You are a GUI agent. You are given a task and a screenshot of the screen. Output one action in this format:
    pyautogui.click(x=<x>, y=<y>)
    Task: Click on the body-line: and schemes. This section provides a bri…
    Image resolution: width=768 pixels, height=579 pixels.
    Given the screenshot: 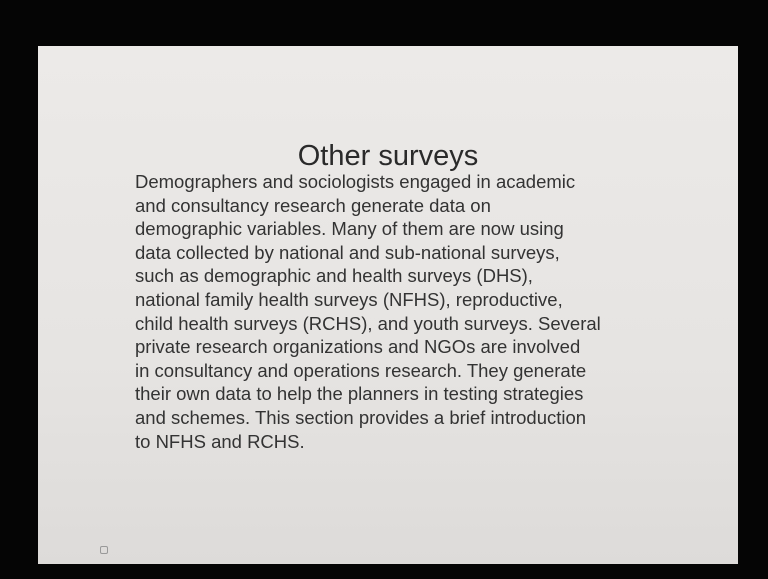 What is the action you would take?
    pyautogui.click(x=361, y=417)
    